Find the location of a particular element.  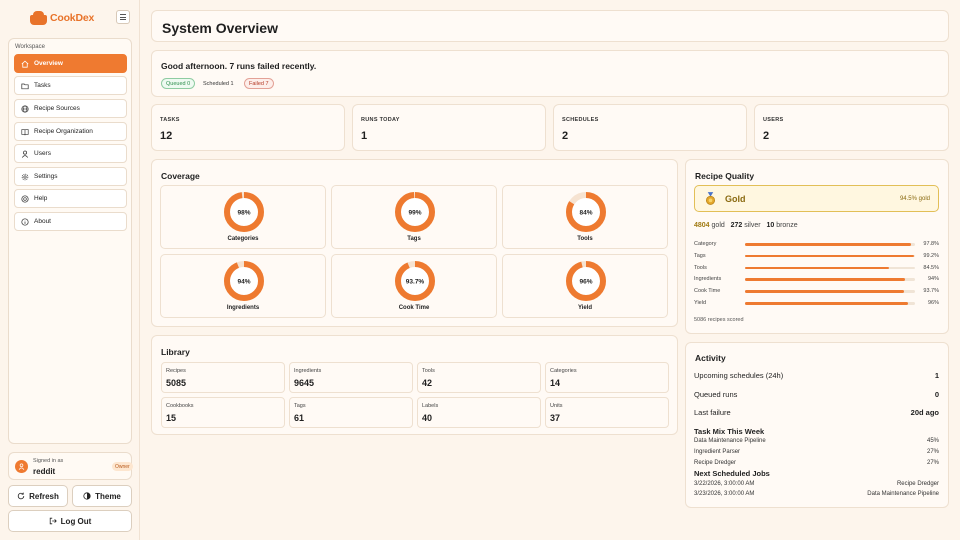

library-tile: Recipes 5085 is located at coordinates (223, 377).